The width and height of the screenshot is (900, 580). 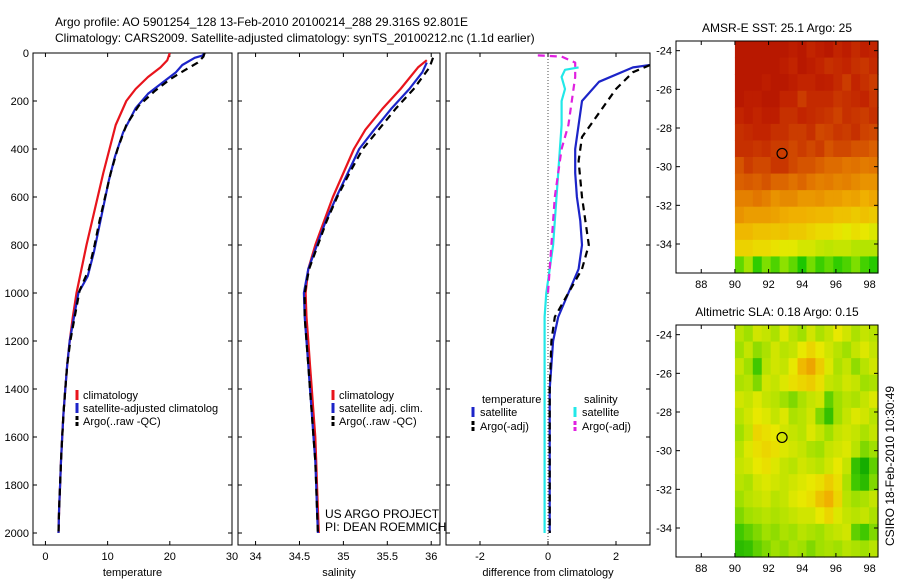 I want to click on series-line-blue, so click(x=131, y=293).